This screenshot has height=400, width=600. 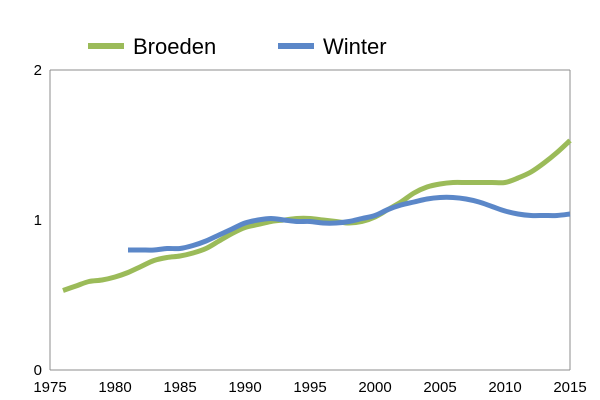 What do you see at coordinates (114, 387) in the screenshot?
I see `x-tick-label: 1980` at bounding box center [114, 387].